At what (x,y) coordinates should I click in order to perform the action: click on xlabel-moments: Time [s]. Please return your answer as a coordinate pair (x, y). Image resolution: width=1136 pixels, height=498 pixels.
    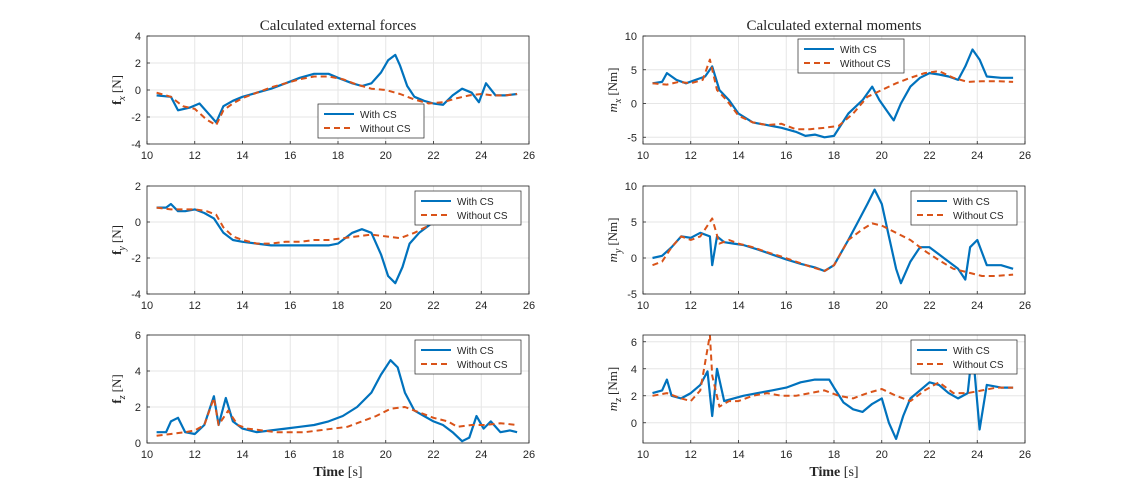
    Looking at the image, I should click on (833, 472).